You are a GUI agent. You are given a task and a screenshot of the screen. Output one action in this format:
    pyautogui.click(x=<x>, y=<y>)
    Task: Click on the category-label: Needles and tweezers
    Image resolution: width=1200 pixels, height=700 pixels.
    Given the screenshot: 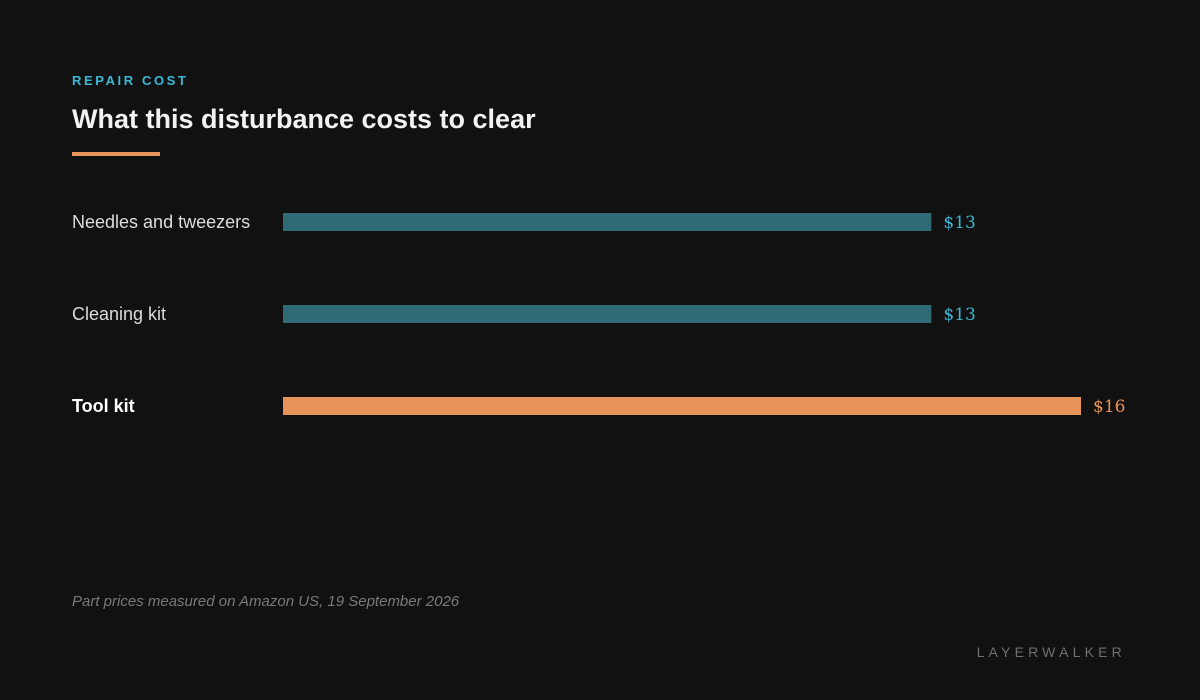 What is the action you would take?
    pyautogui.click(x=161, y=222)
    